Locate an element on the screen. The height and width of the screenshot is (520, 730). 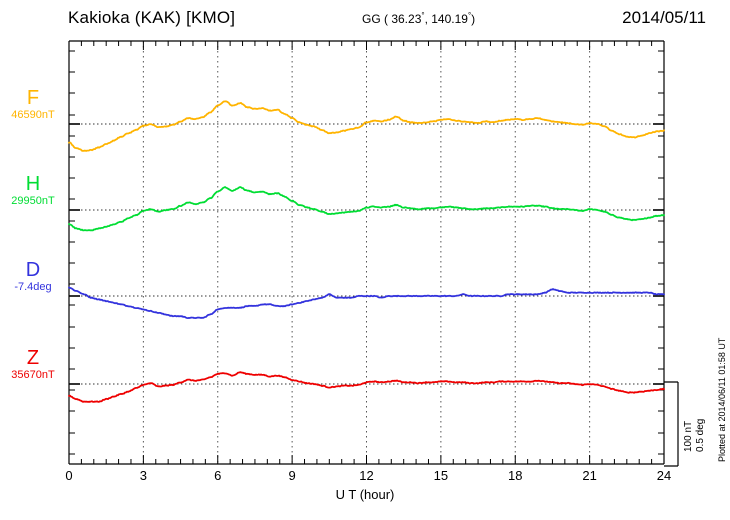
x-tick-label: 18 is located at coordinates (515, 475).